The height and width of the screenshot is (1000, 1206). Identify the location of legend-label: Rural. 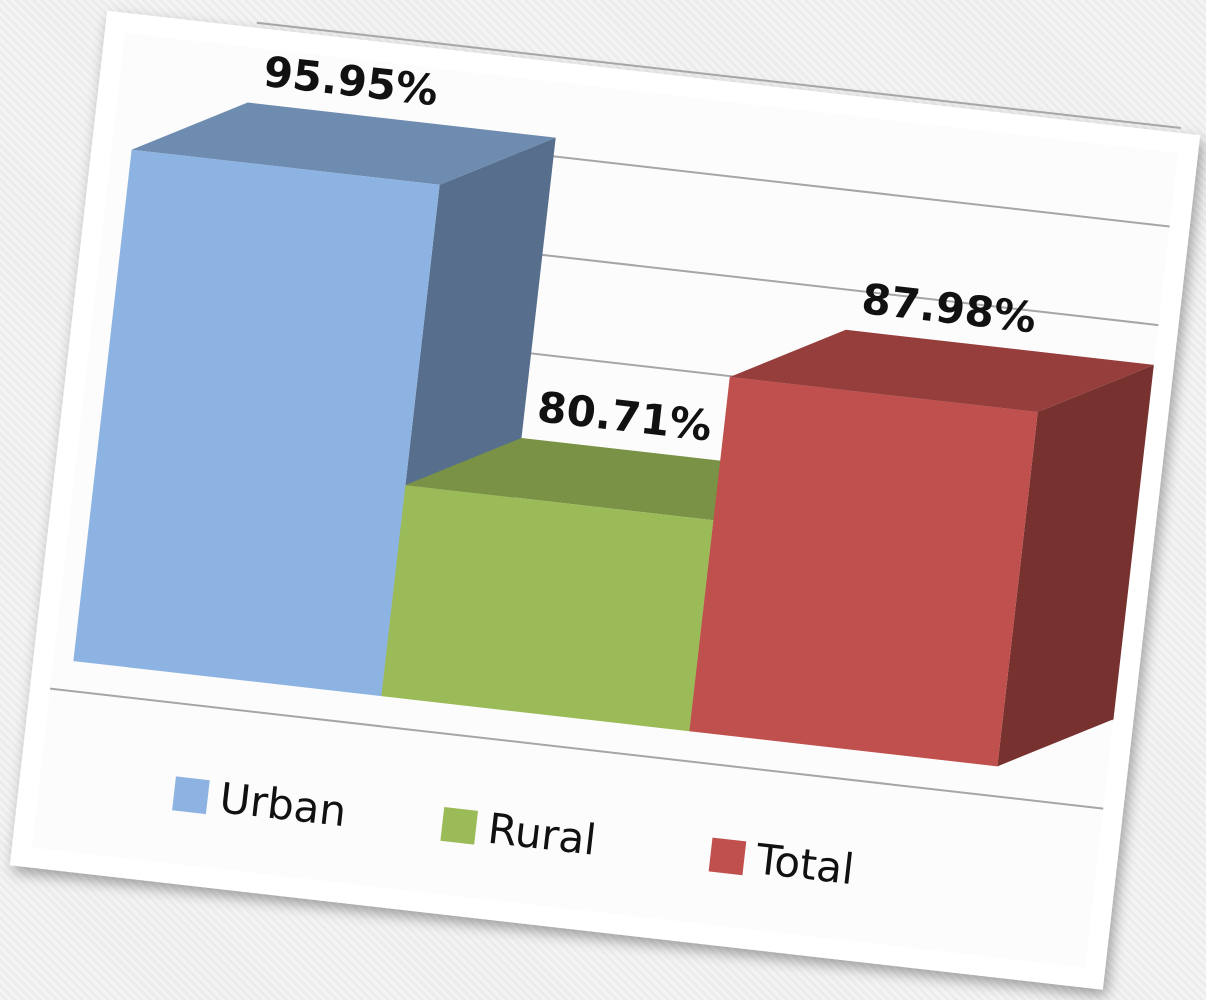
(541, 834).